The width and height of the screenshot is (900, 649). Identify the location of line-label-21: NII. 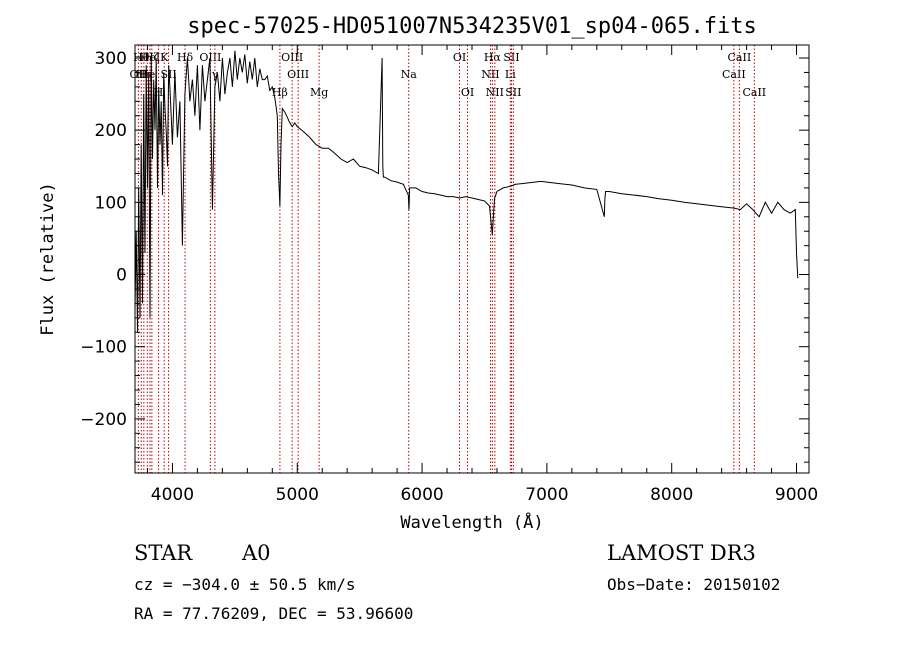
(495, 92).